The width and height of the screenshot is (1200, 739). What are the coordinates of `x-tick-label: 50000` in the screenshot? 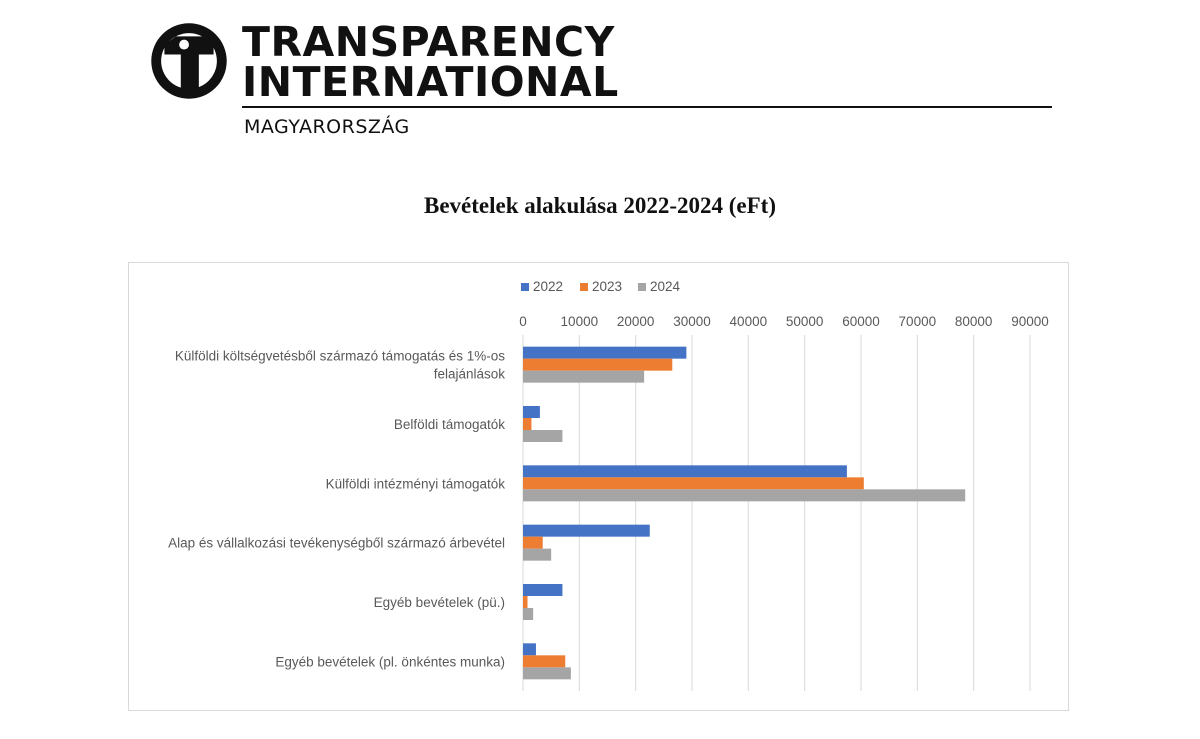 It's located at (805, 321).